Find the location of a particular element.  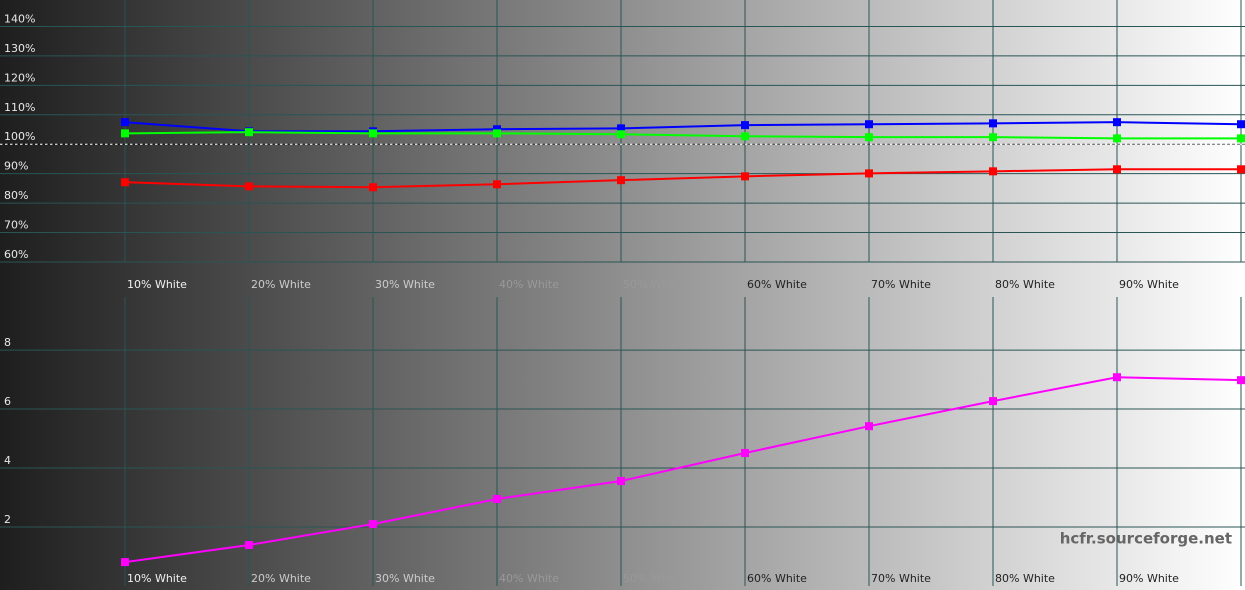

y-tick-label: 100% is located at coordinates (19, 136).